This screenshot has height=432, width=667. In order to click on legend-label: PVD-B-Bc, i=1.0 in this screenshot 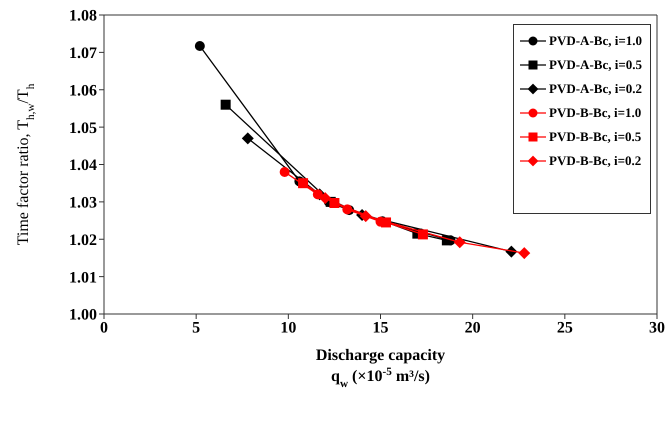, I will do `click(595, 113)`.